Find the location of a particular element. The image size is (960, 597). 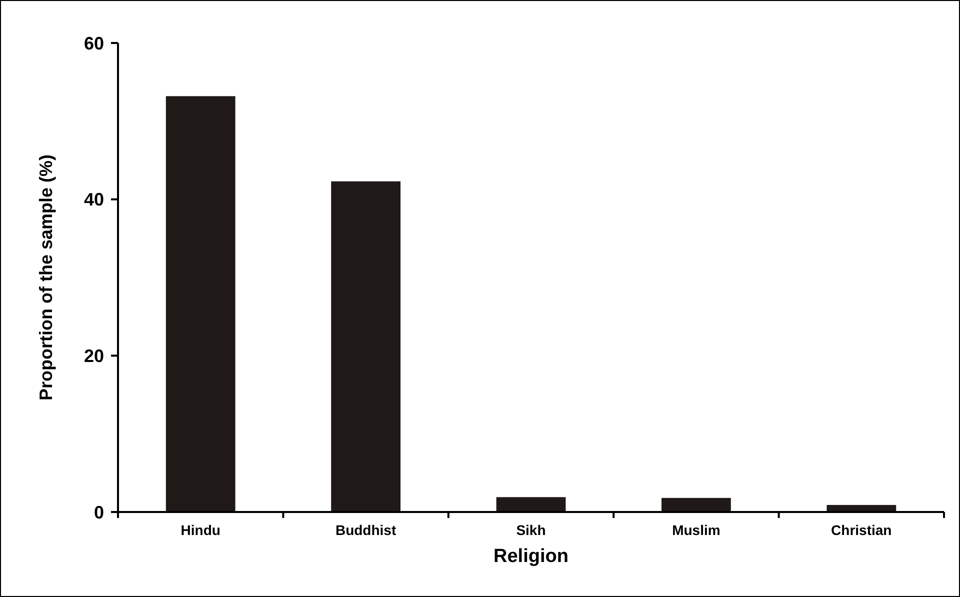

x-tick-label: Muslim is located at coordinates (696, 530).